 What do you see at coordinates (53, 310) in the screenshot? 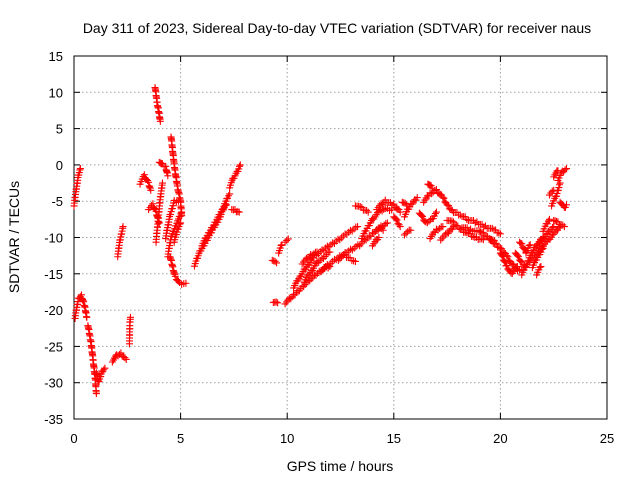
I see `y-tick-label: -20` at bounding box center [53, 310].